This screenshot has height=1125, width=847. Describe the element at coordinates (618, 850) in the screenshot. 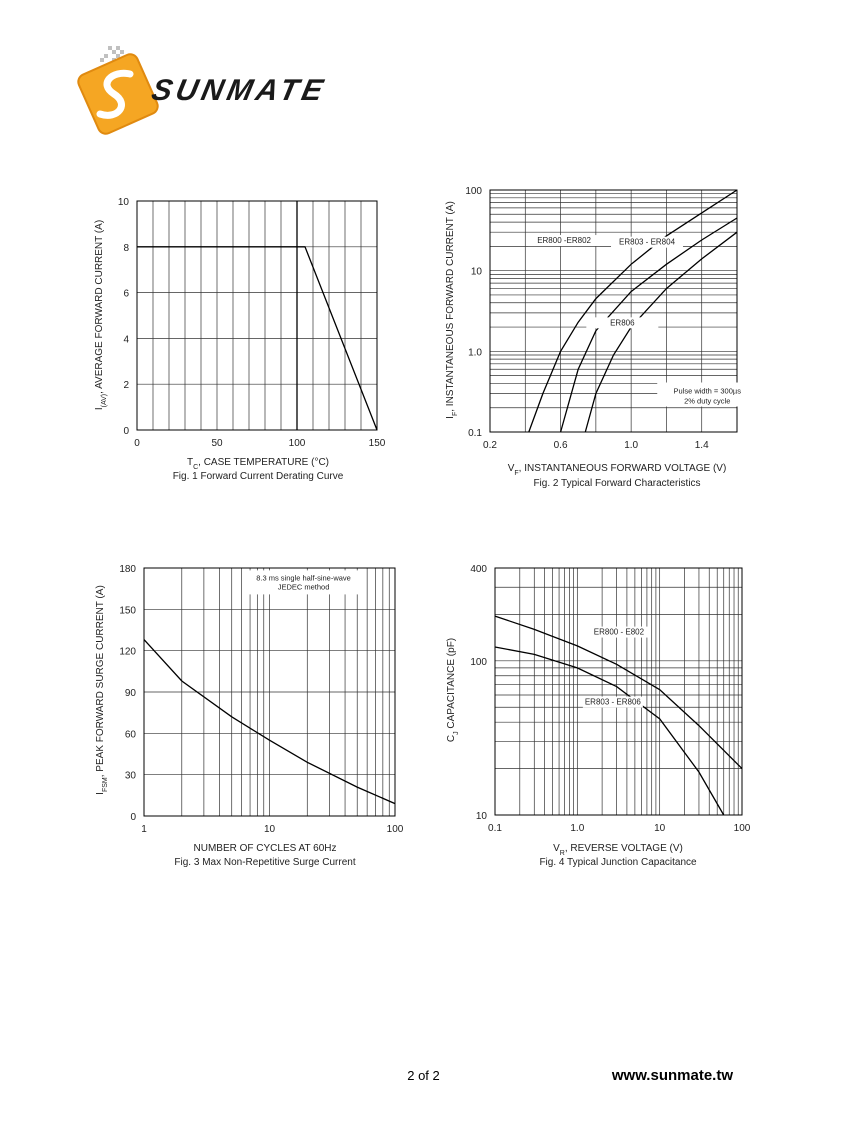

I see `x-axis-label: VR, REVERSE VOLTAGE (V)` at that location.